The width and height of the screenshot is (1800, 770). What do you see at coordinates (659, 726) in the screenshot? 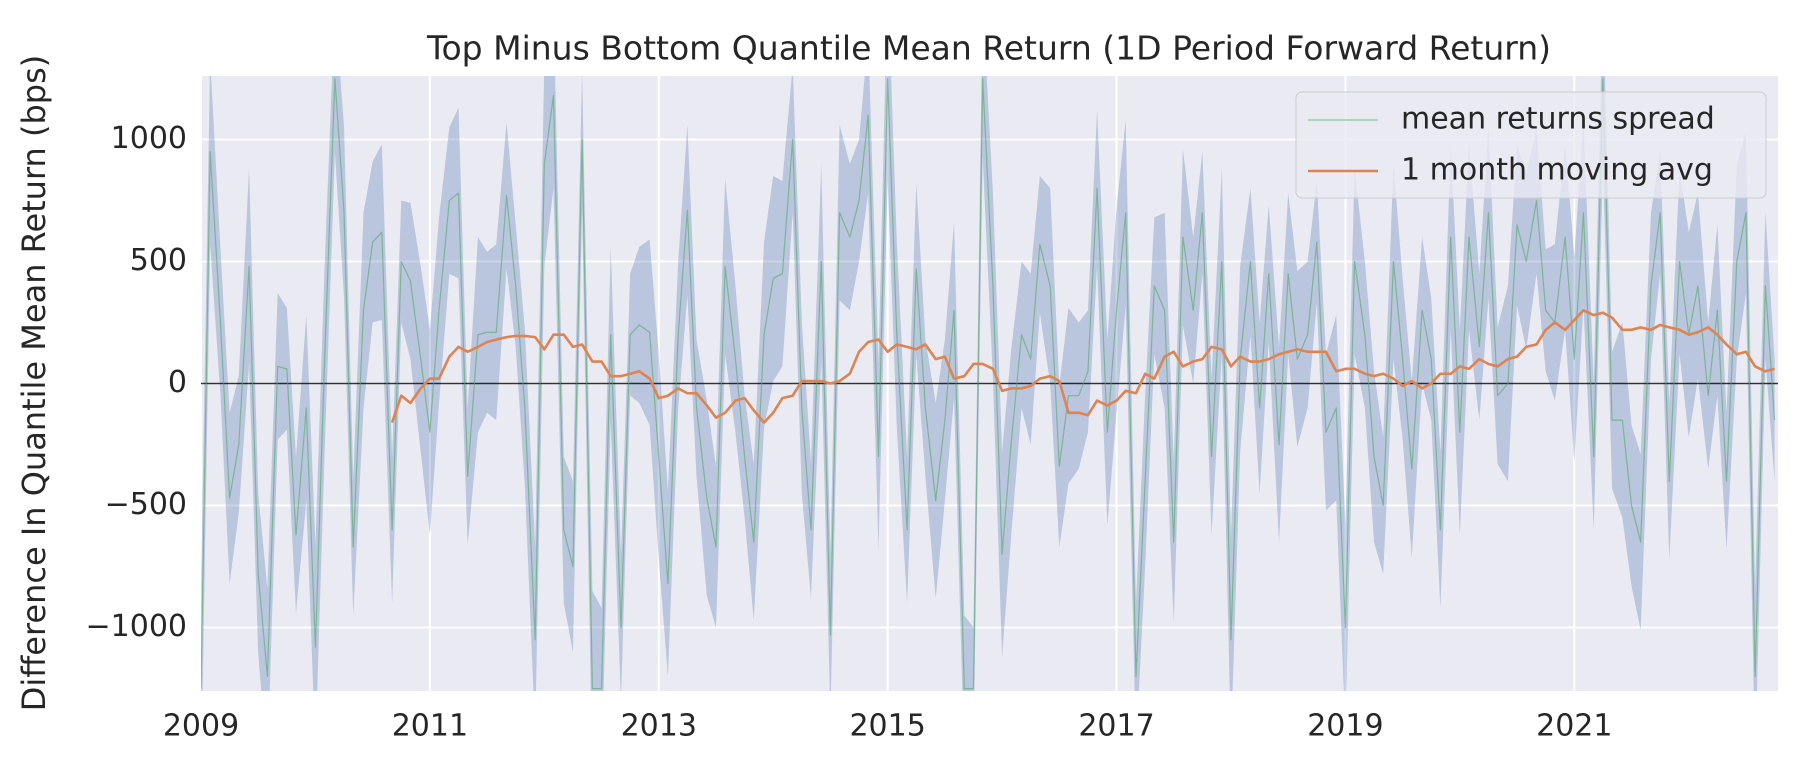
I see `x-tick-label: 2013` at bounding box center [659, 726].